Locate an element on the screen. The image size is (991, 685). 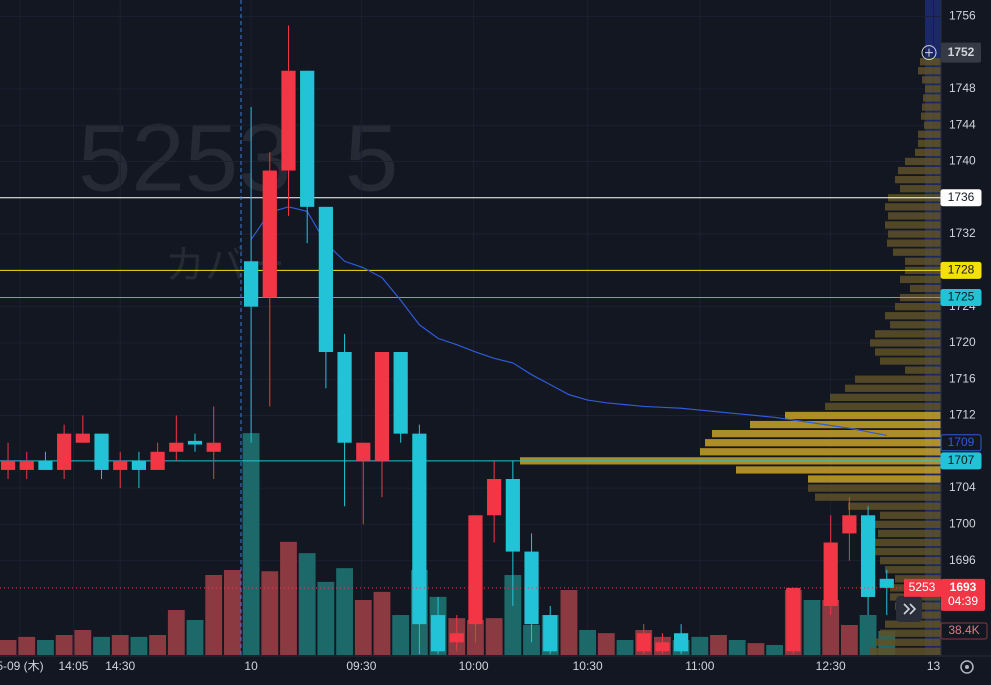
y-tick-label: 1744 is located at coordinates (962, 124).